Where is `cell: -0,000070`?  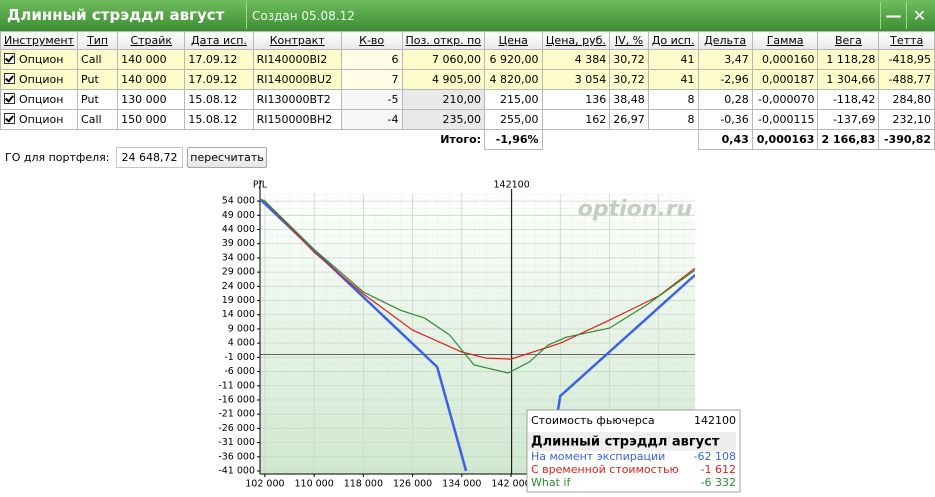 cell: -0,000070 is located at coordinates (785, 99).